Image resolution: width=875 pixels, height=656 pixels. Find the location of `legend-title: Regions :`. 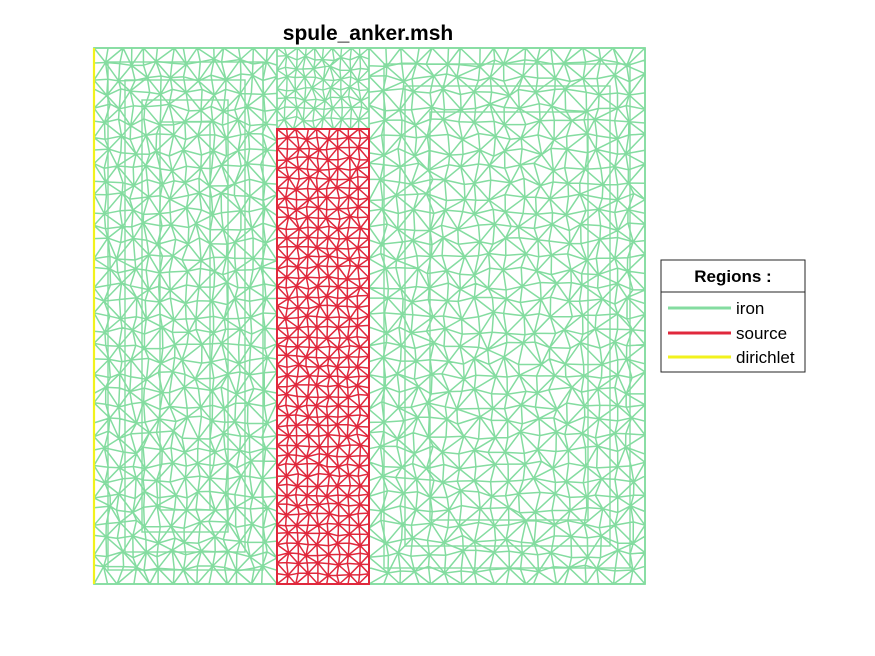

legend-title: Regions : is located at coordinates (732, 276).